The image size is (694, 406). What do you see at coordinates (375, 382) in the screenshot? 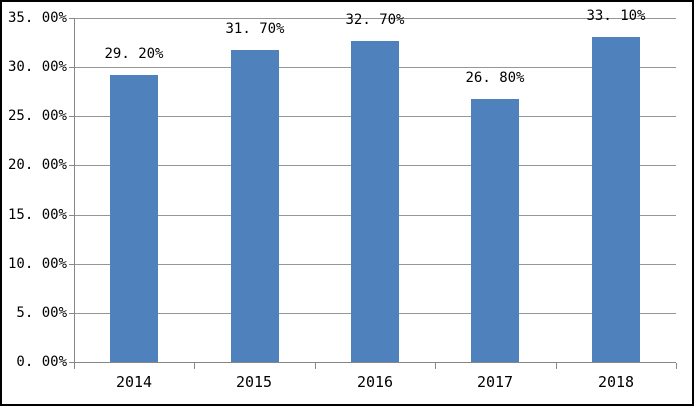
I see `x-axis-category-label: 2016` at bounding box center [375, 382].